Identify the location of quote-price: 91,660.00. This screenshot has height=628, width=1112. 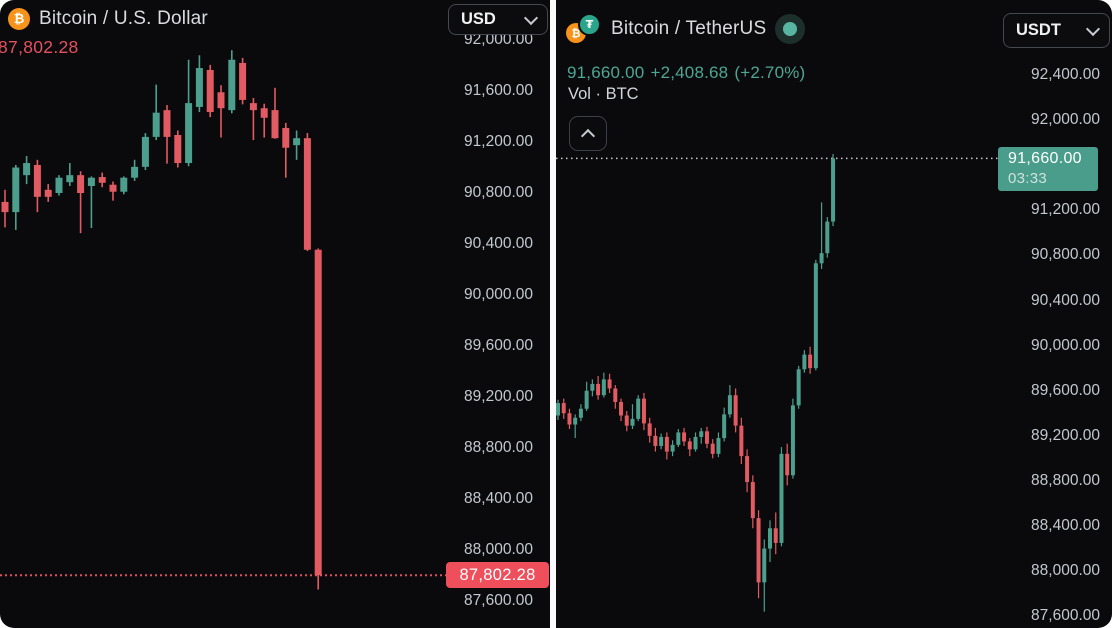
(606, 72).